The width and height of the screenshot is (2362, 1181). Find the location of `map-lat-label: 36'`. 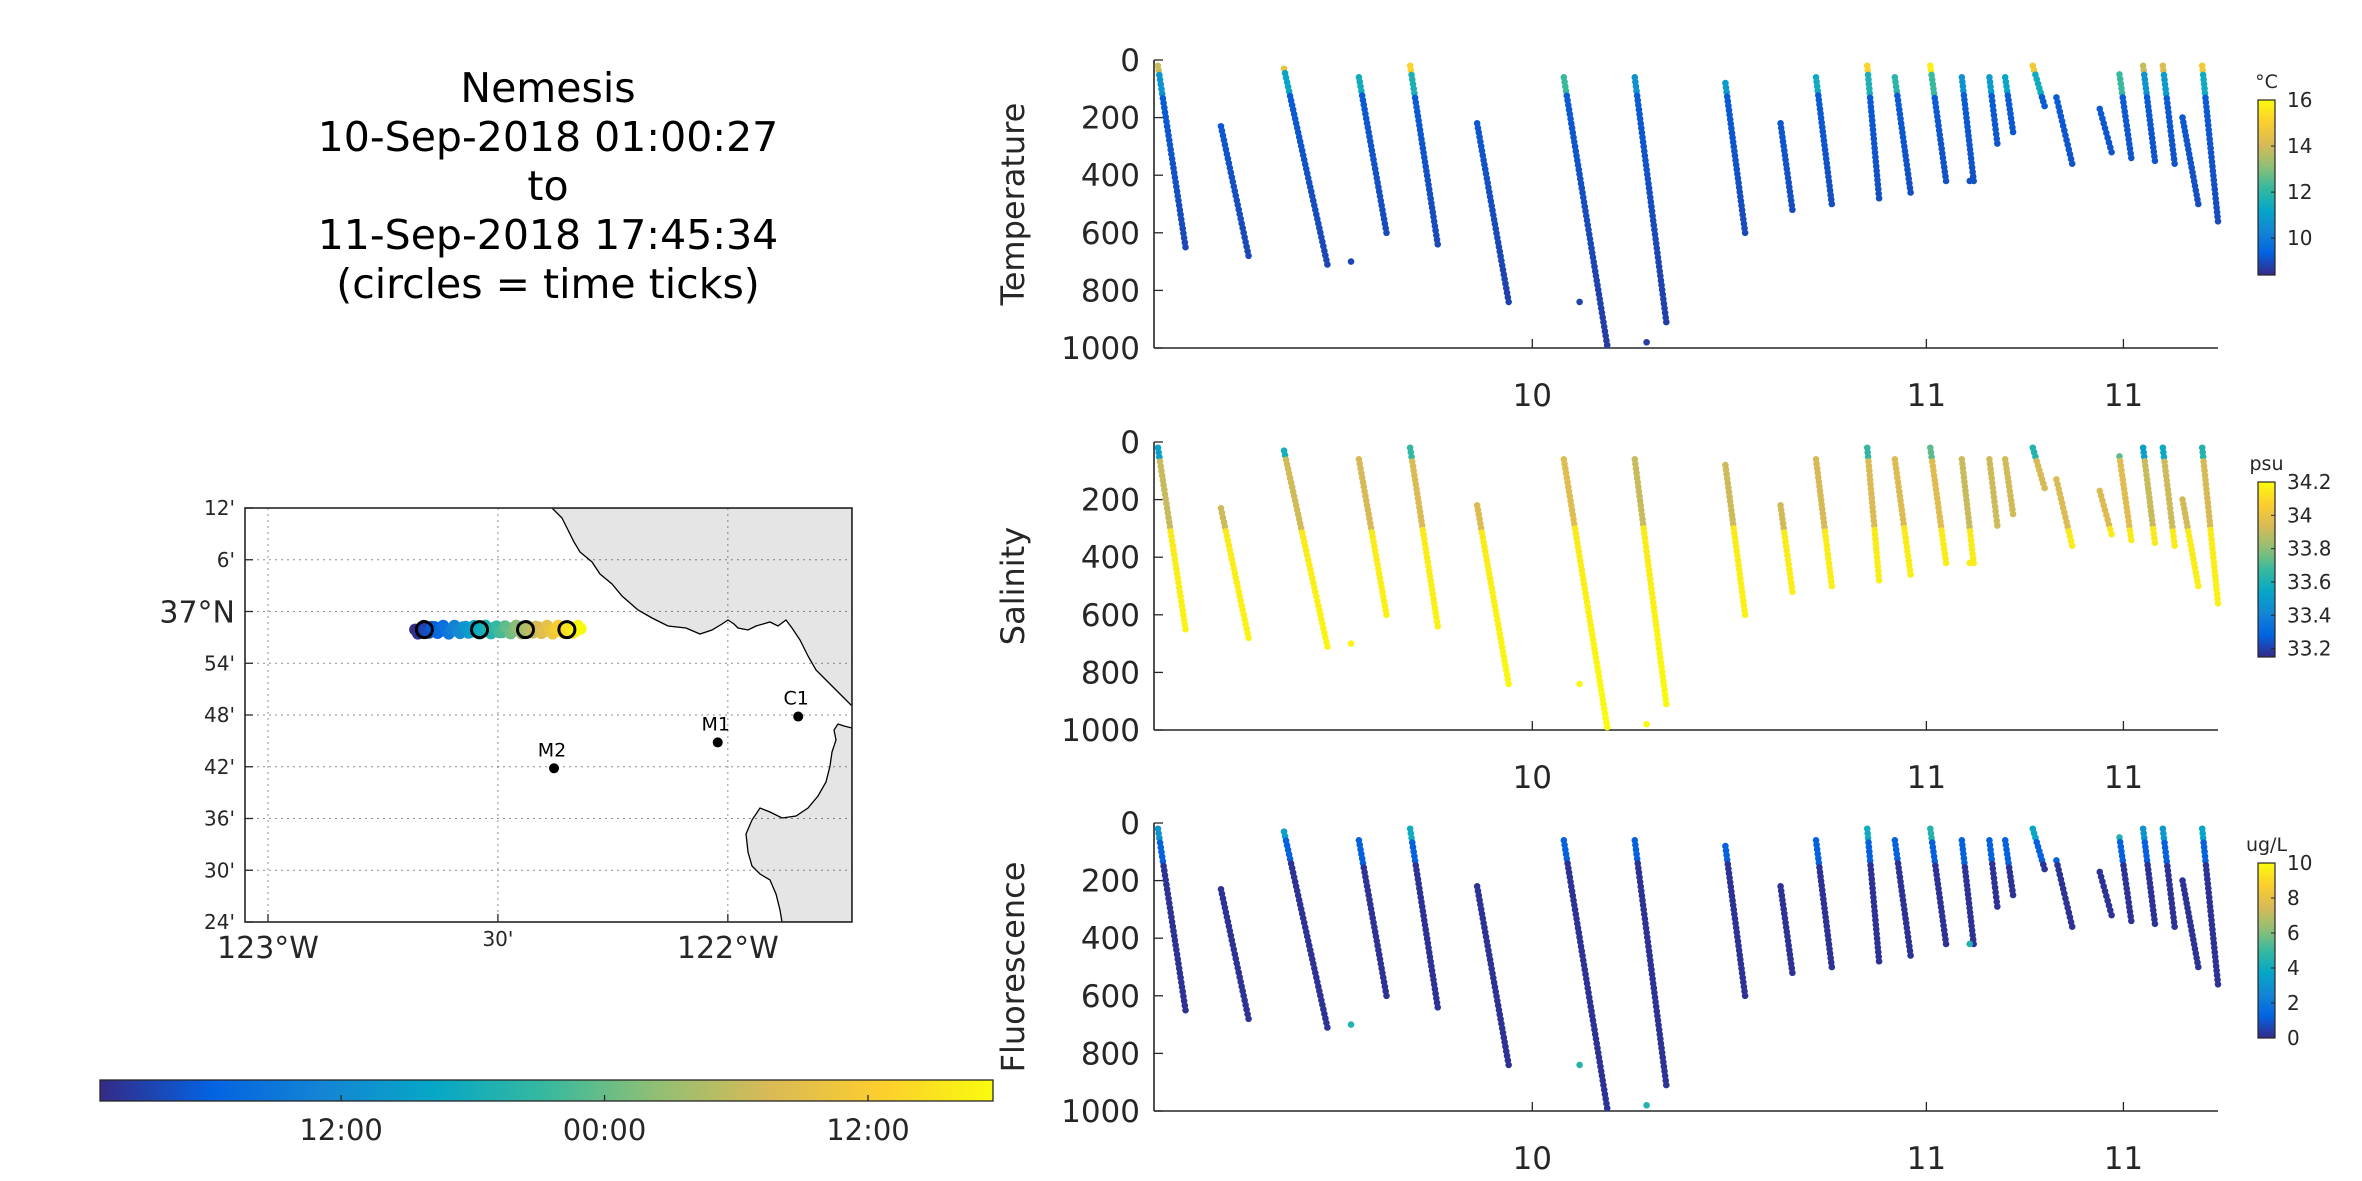

map-lat-label: 36' is located at coordinates (219, 819).